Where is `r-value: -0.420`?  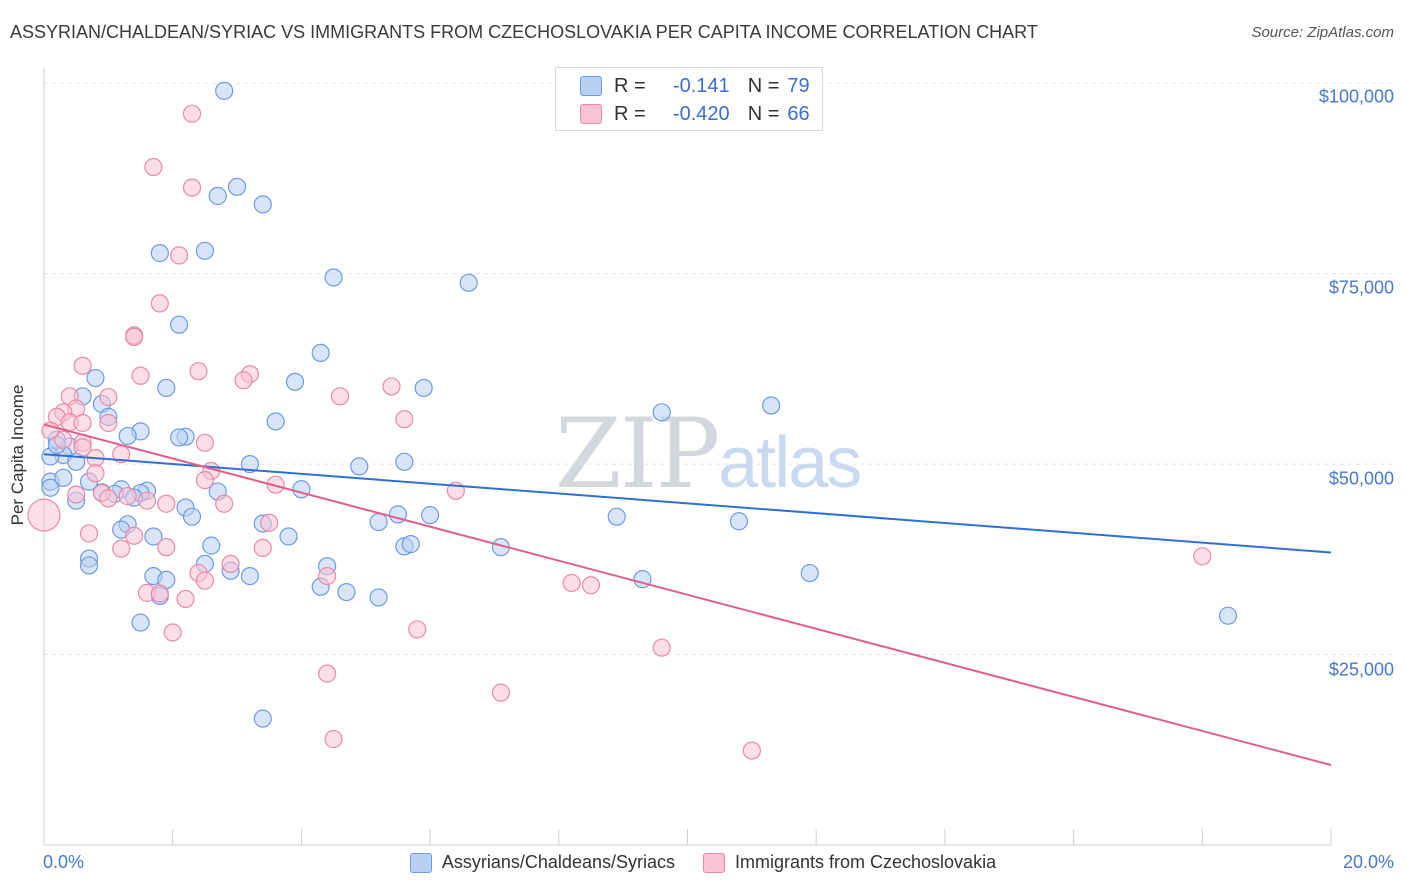
r-value: -0.420 is located at coordinates (701, 113).